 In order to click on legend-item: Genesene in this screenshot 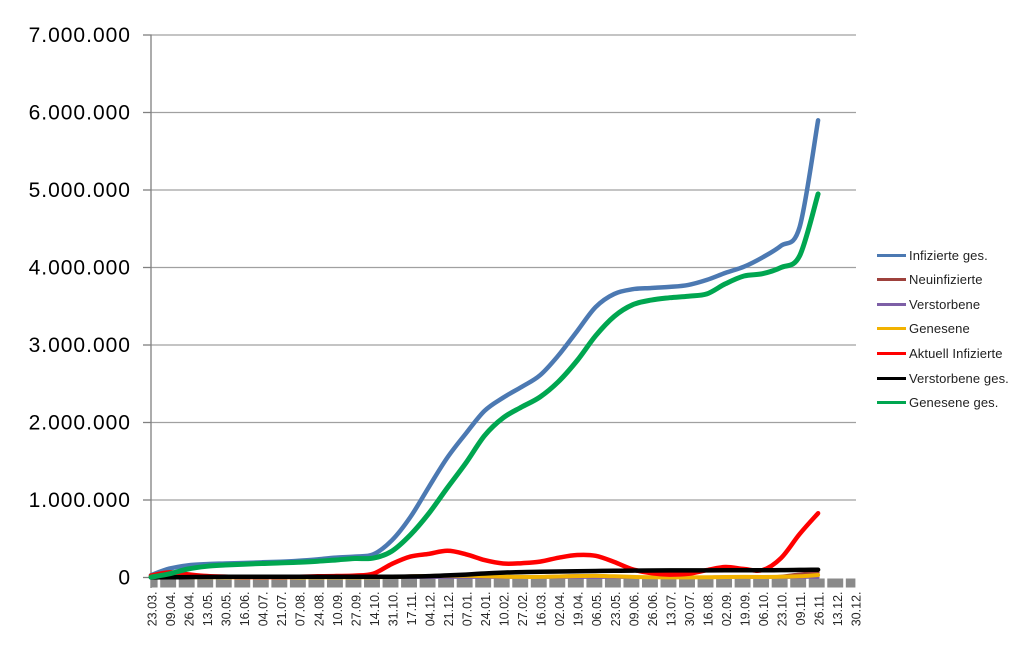, I will do `click(920, 329)`.